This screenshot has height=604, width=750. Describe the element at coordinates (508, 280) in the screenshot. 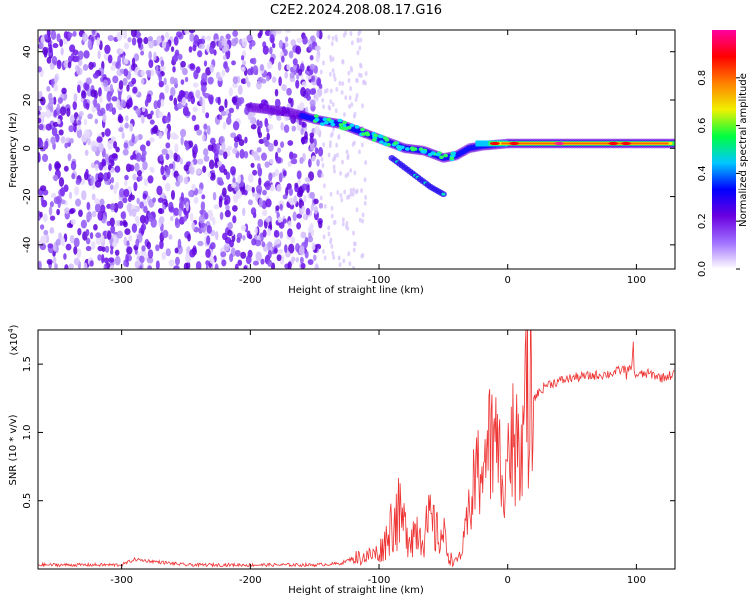

I see `x-tick-label: 0` at that location.